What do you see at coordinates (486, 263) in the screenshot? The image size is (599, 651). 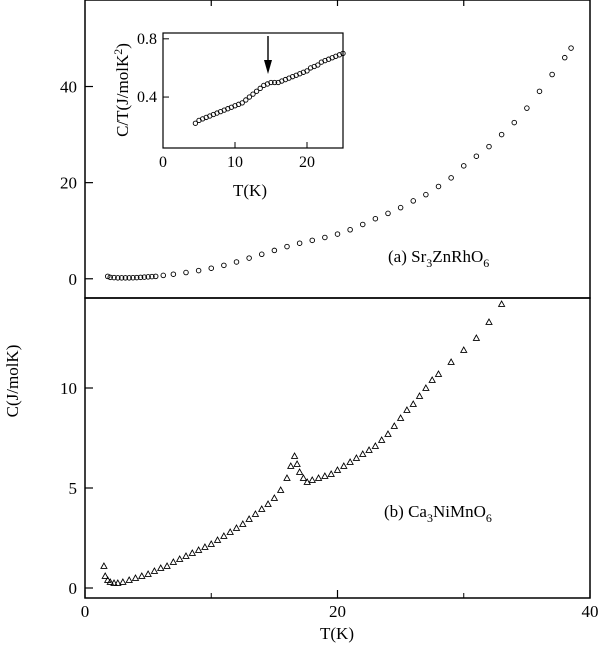 I see `panel-a-label-sub2: 6` at bounding box center [486, 263].